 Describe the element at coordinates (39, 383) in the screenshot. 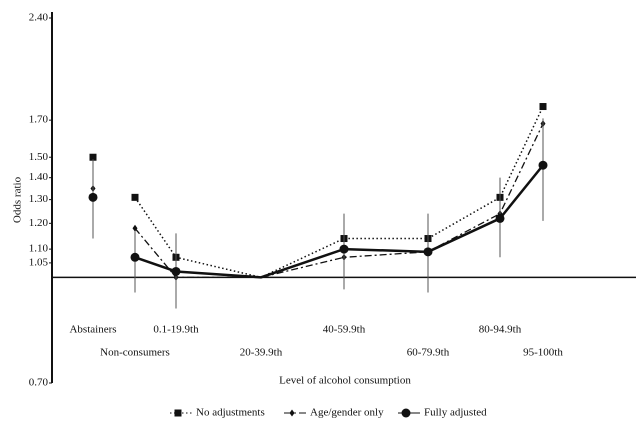

I see `y-tick-label: 0.70` at that location.